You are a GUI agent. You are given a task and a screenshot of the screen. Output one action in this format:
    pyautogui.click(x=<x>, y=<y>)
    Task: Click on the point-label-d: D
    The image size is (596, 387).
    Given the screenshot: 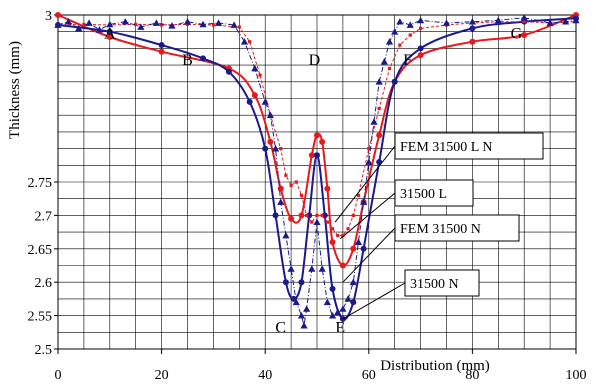 What is the action you would take?
    pyautogui.click(x=315, y=60)
    